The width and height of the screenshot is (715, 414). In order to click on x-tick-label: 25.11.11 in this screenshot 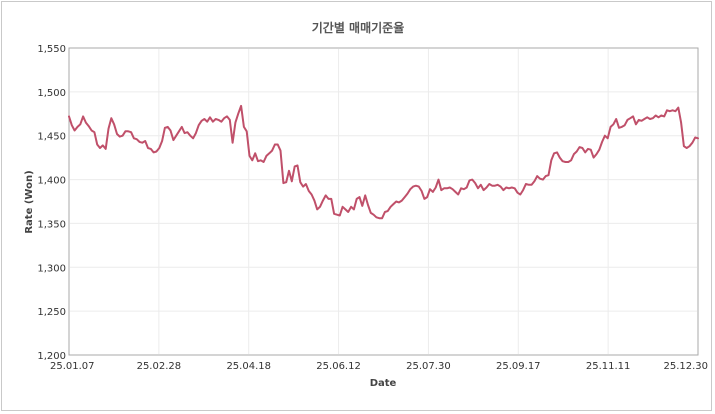, I will do `click(608, 366)`.